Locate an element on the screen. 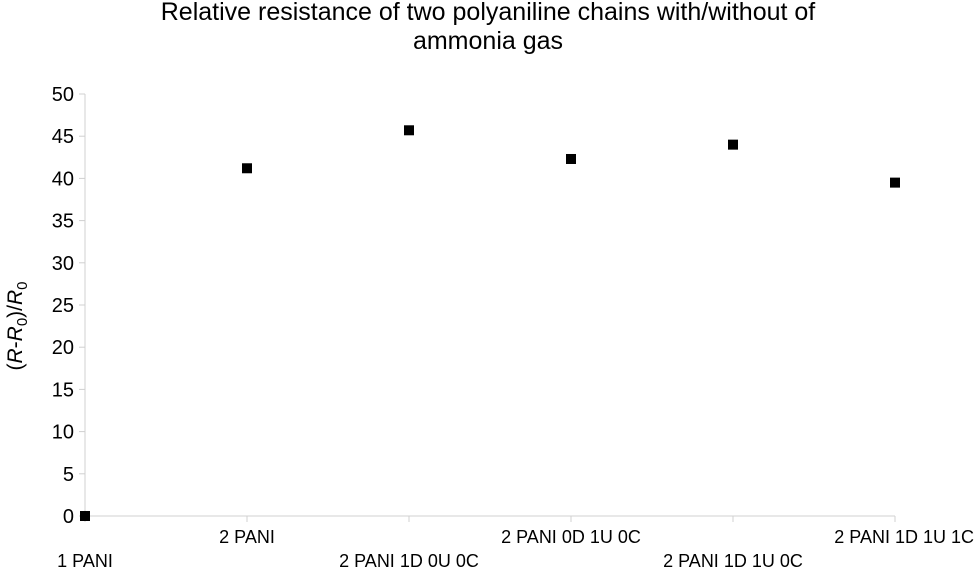 The image size is (976, 568). y-tick-label: 40 is located at coordinates (63, 179).